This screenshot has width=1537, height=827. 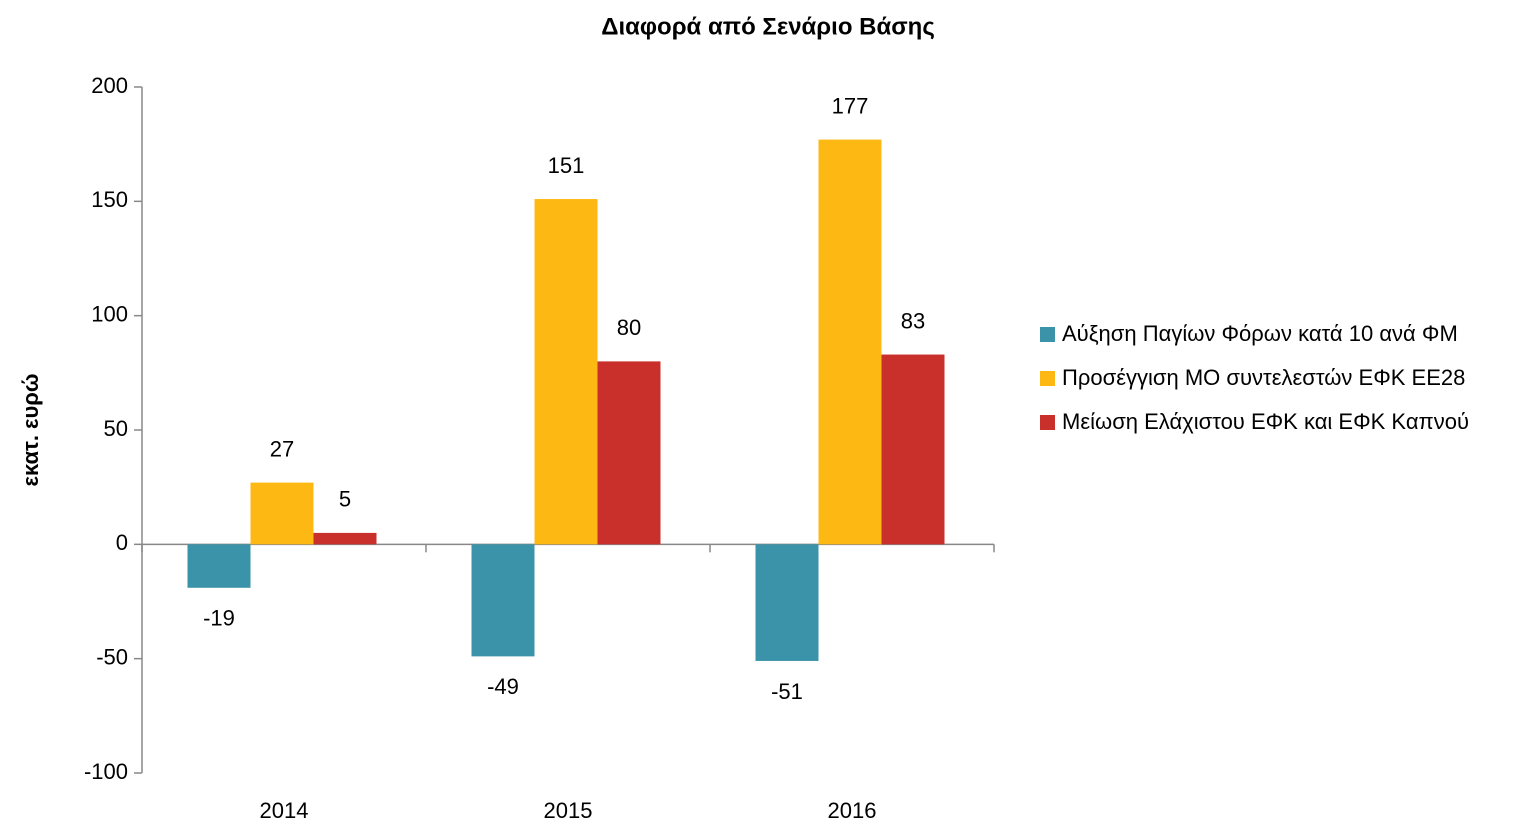 What do you see at coordinates (109, 85) in the screenshot?
I see `y-tick-label: 200` at bounding box center [109, 85].